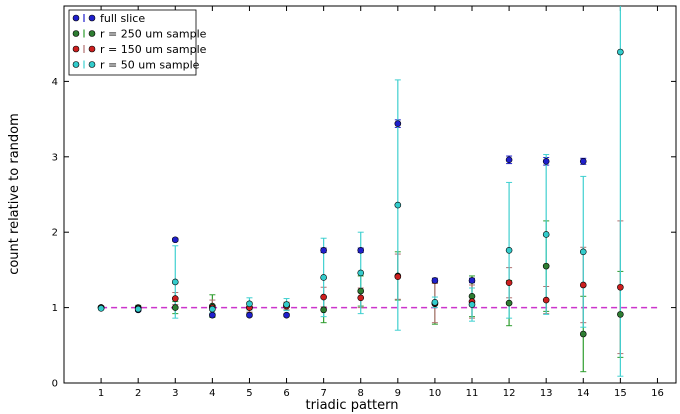 This screenshot has width=680, height=414. What do you see at coordinates (55, 384) in the screenshot?
I see `y-tick-label: 0` at bounding box center [55, 384].